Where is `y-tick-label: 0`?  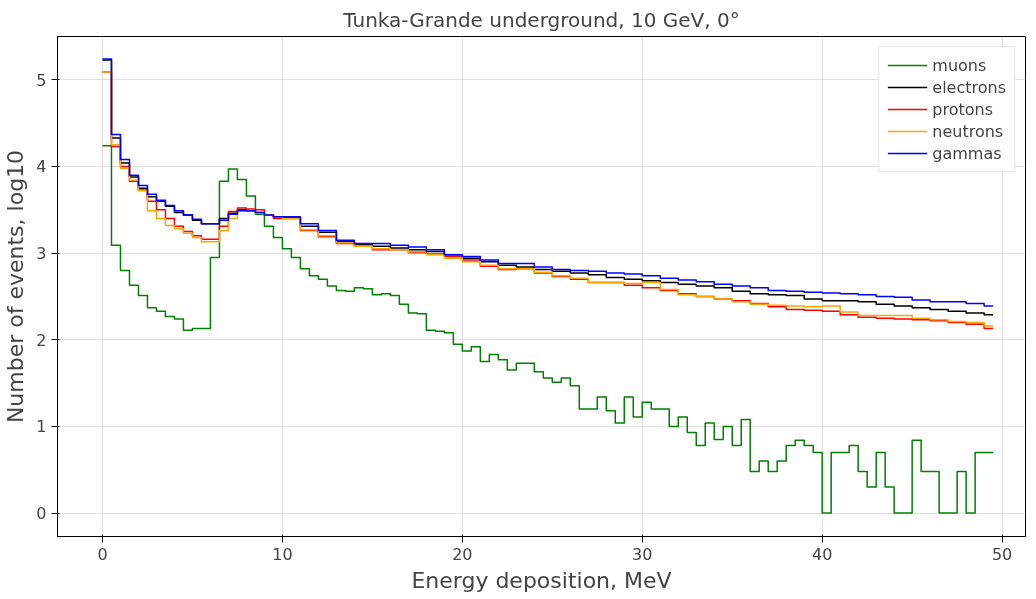
y-tick-label: 0 is located at coordinates (41, 514).